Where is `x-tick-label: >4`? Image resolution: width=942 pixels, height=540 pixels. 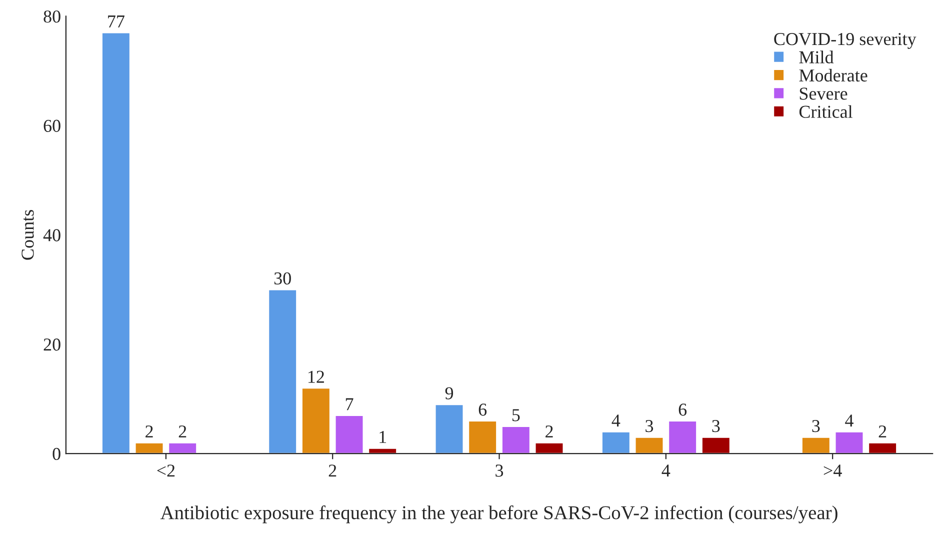 x-tick-label: >4 is located at coordinates (833, 470).